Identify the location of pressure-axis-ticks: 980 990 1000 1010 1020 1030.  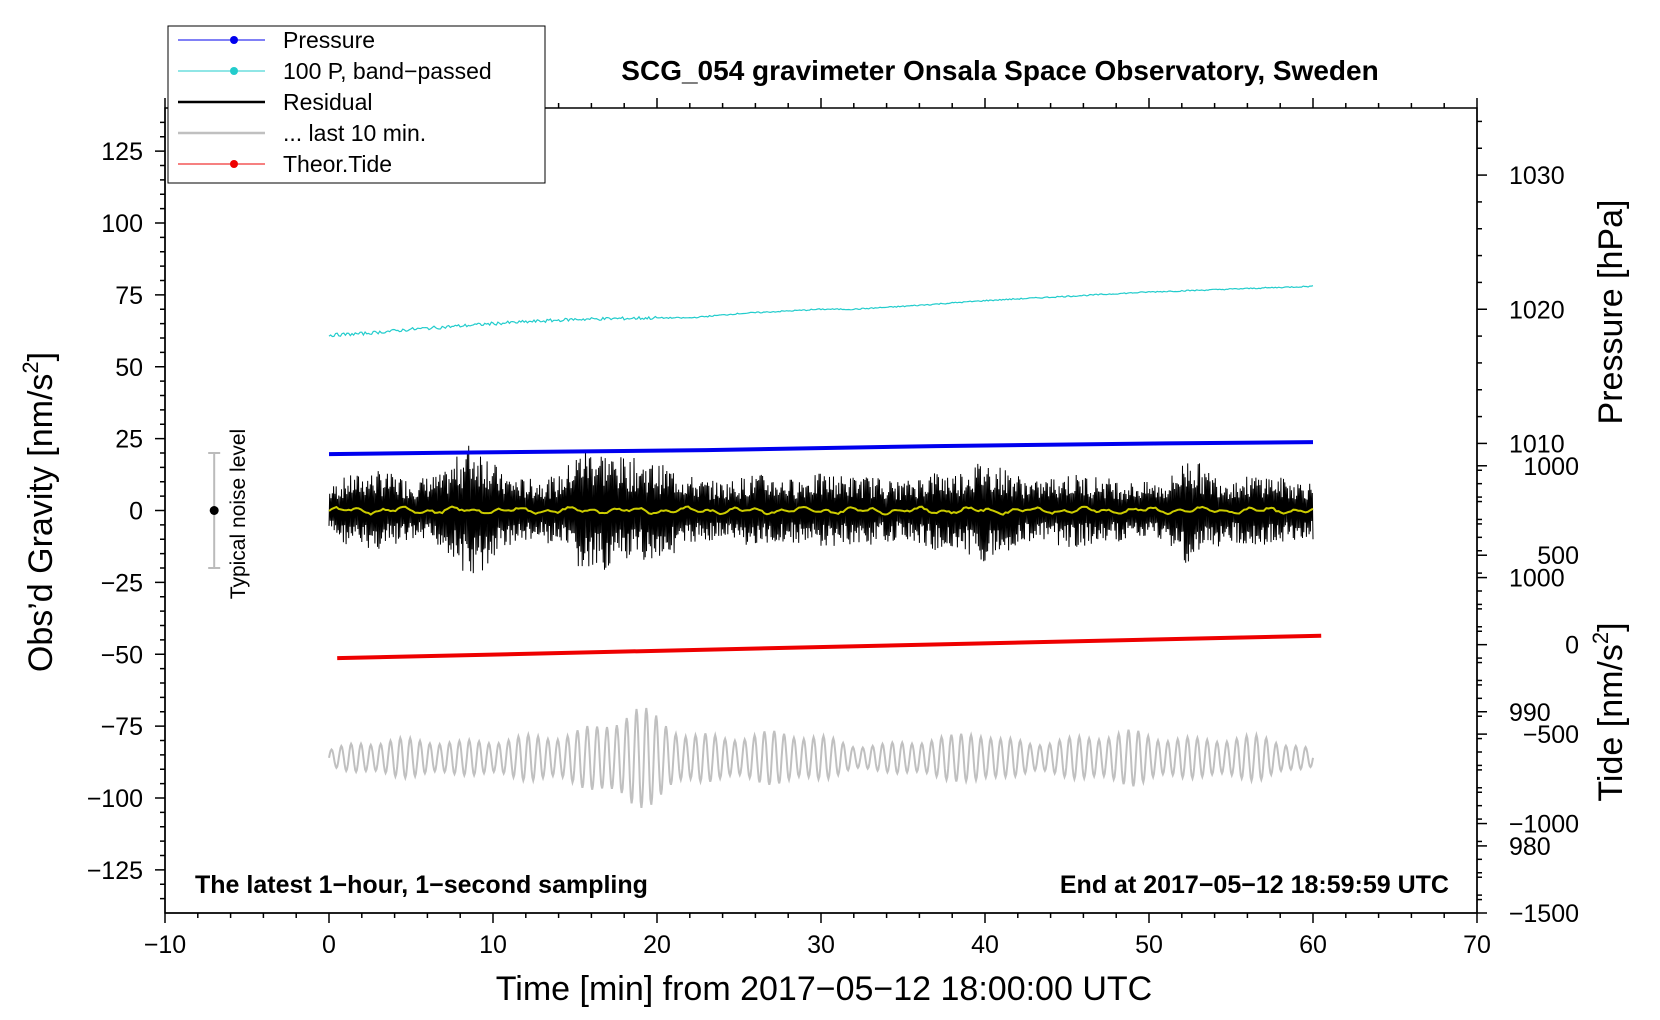
(1521, 510).